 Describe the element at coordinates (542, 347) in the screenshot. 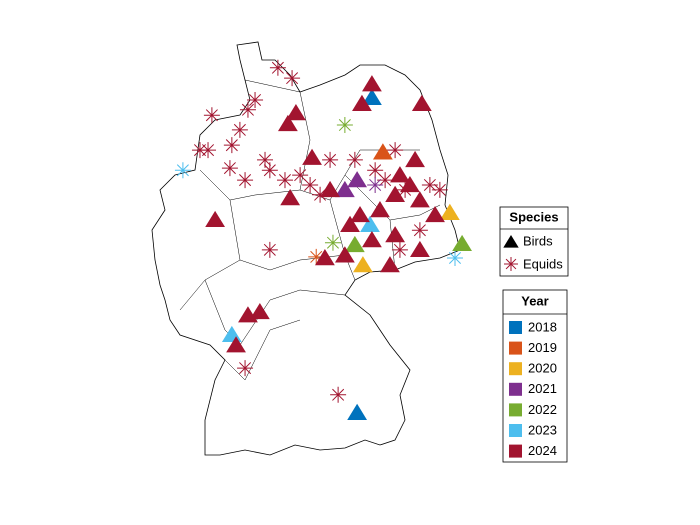

I see `legend-label: 2019` at that location.